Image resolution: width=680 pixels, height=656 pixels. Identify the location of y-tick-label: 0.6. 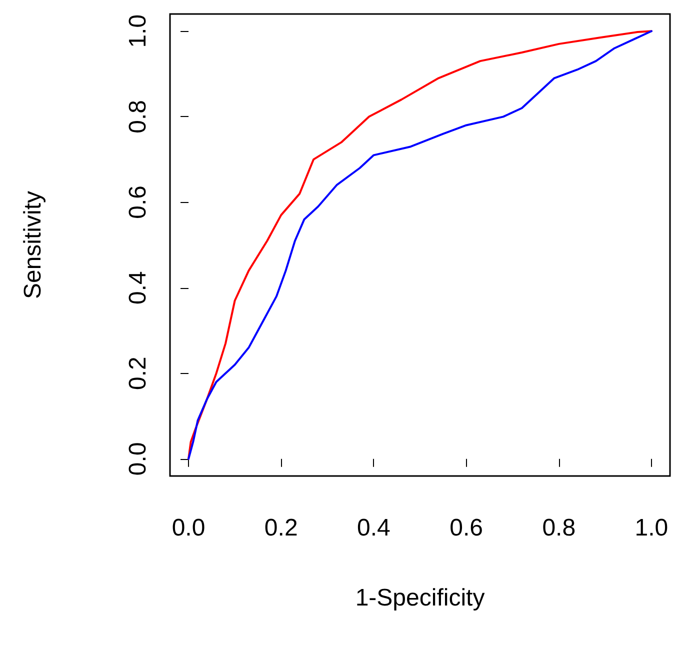
(138, 202).